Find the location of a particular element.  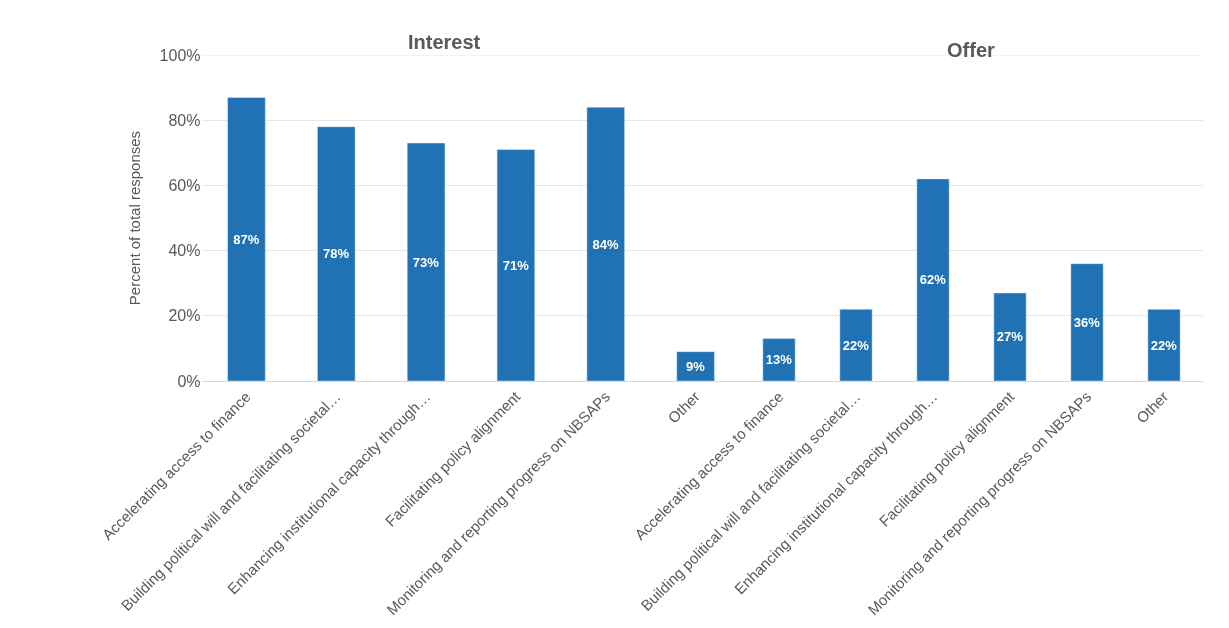

y-tick-label: 100% is located at coordinates (180, 55).